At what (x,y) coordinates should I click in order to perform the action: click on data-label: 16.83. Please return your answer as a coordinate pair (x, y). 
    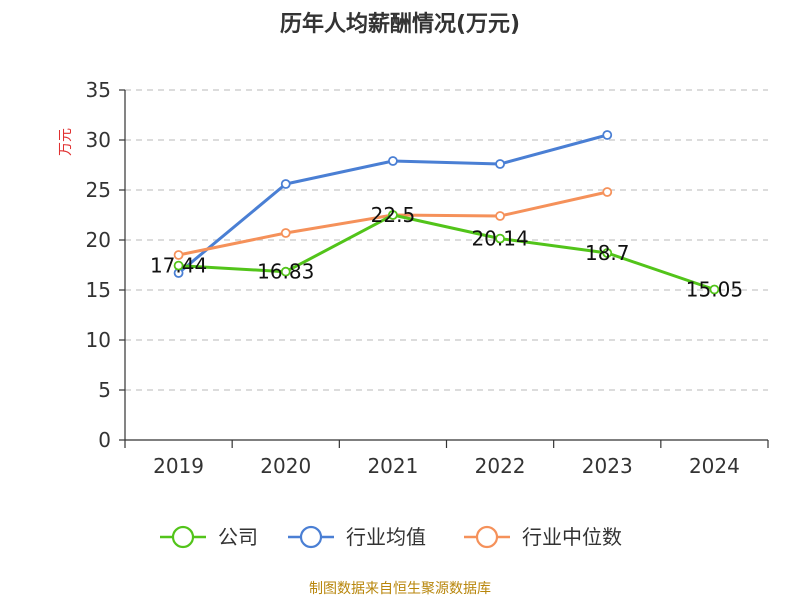
    Looking at the image, I should click on (285, 272).